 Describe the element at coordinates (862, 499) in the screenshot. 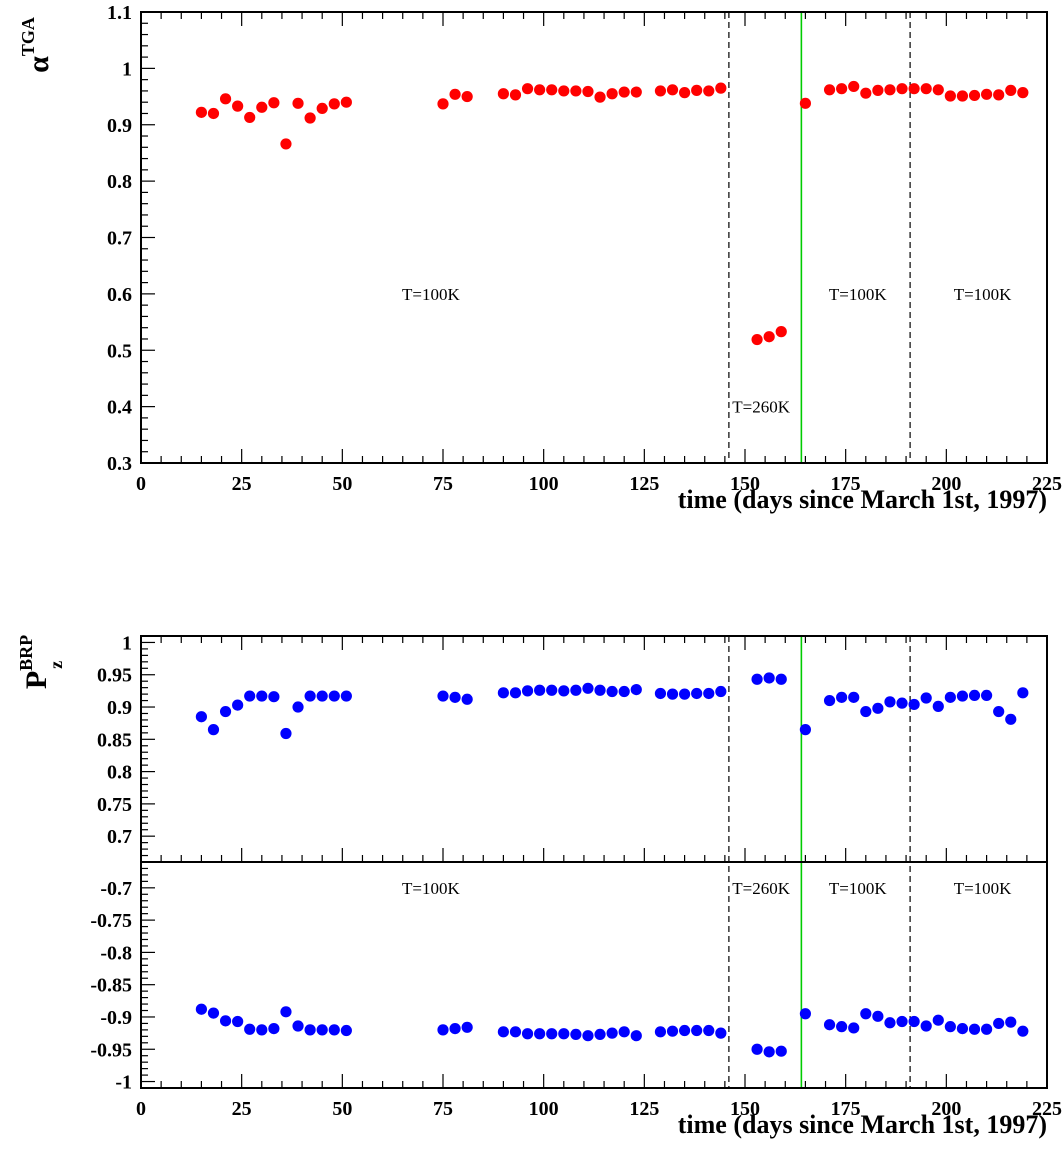

I see `top-x-axis-title: time (days since March 1st, 1997)` at that location.